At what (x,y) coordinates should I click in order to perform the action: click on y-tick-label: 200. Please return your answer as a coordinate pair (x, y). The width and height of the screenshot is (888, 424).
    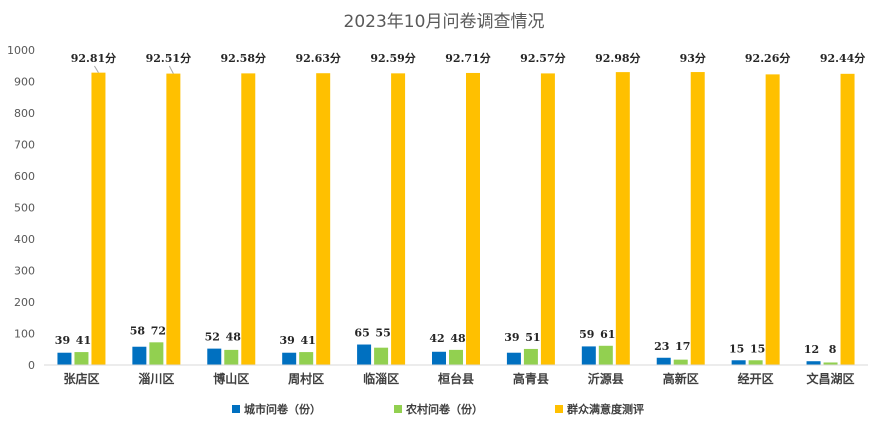
    Looking at the image, I should click on (24, 302).